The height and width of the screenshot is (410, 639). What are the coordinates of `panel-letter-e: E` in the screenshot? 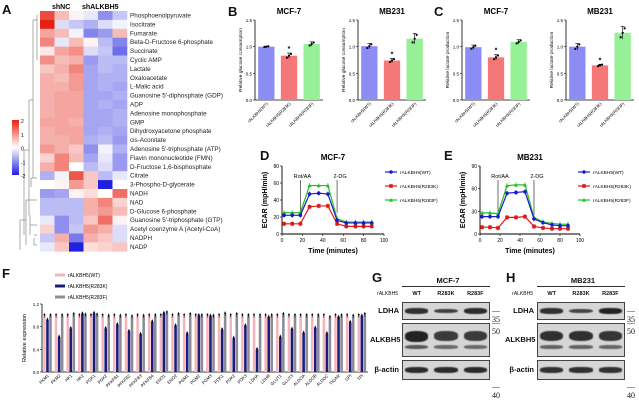 It's located at (448, 155).